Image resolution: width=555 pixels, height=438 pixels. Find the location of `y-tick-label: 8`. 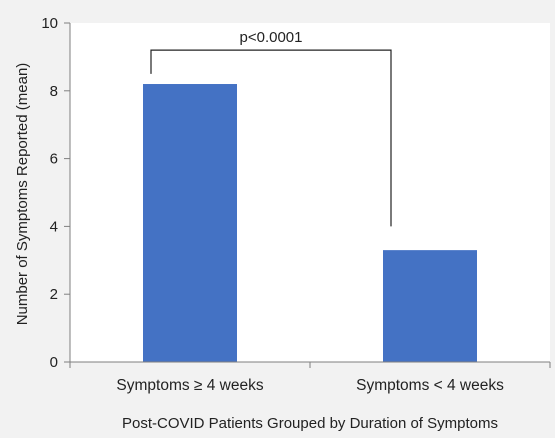

y-tick-label: 8 is located at coordinates (54, 91).